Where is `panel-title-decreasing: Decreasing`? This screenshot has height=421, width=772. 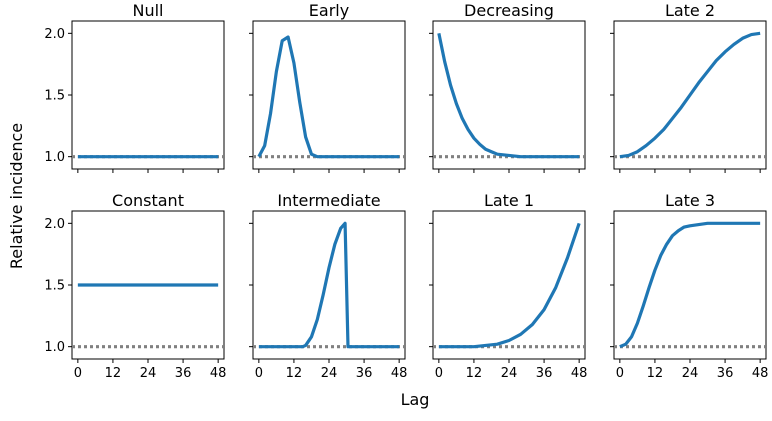 panel-title-decreasing: Decreasing is located at coordinates (509, 10).